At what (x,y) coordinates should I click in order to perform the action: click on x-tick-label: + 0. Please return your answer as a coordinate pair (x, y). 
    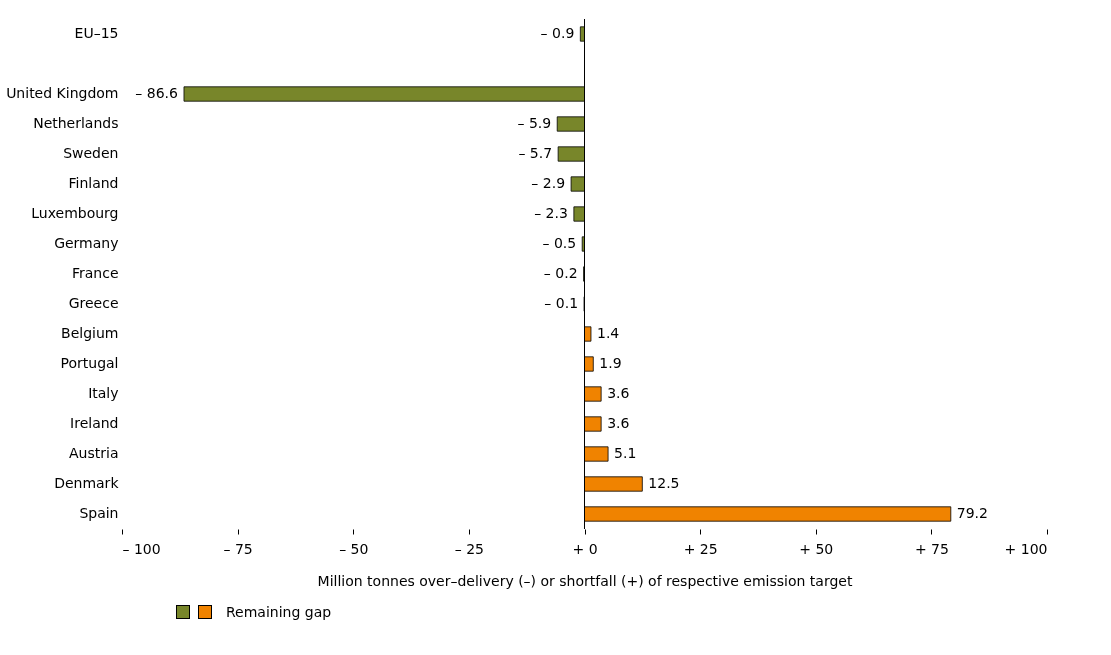
    Looking at the image, I should click on (585, 548).